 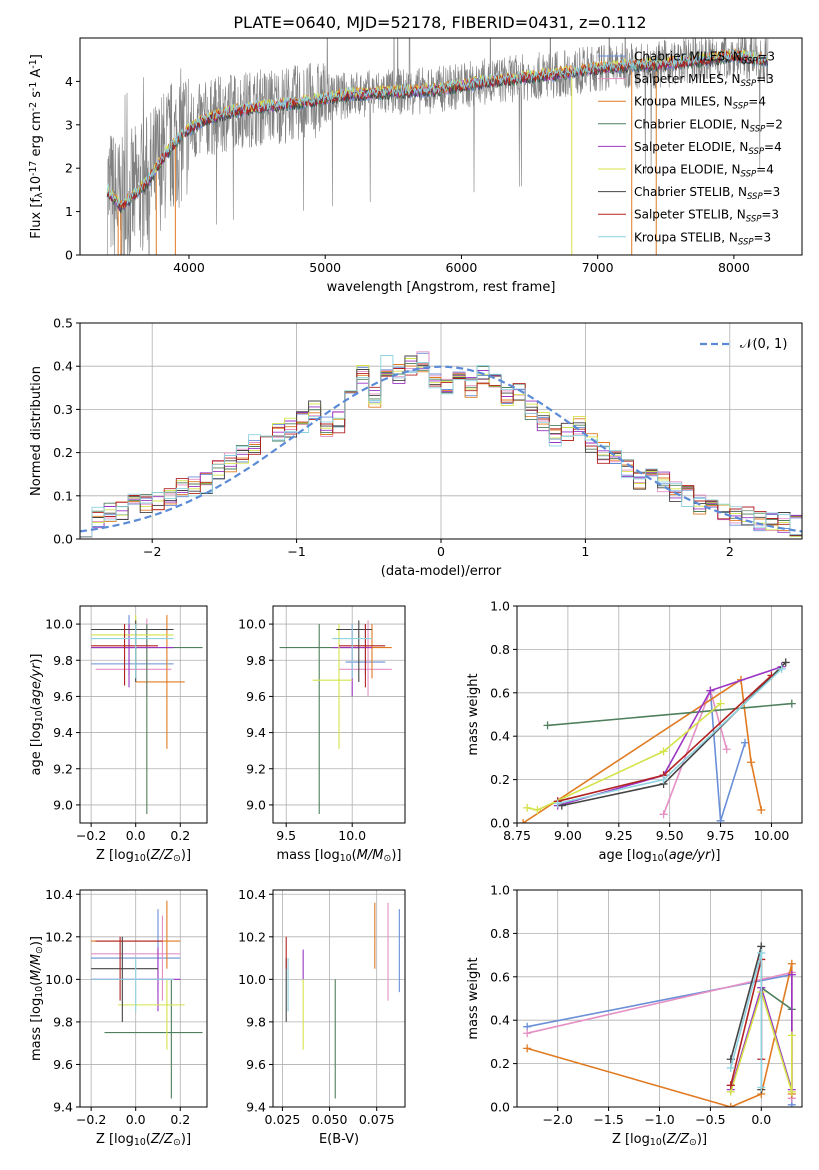 What do you see at coordinates (690, 192) in the screenshot?
I see `legend-label-prefix: Chabrier STELIB, N` at bounding box center [690, 192].